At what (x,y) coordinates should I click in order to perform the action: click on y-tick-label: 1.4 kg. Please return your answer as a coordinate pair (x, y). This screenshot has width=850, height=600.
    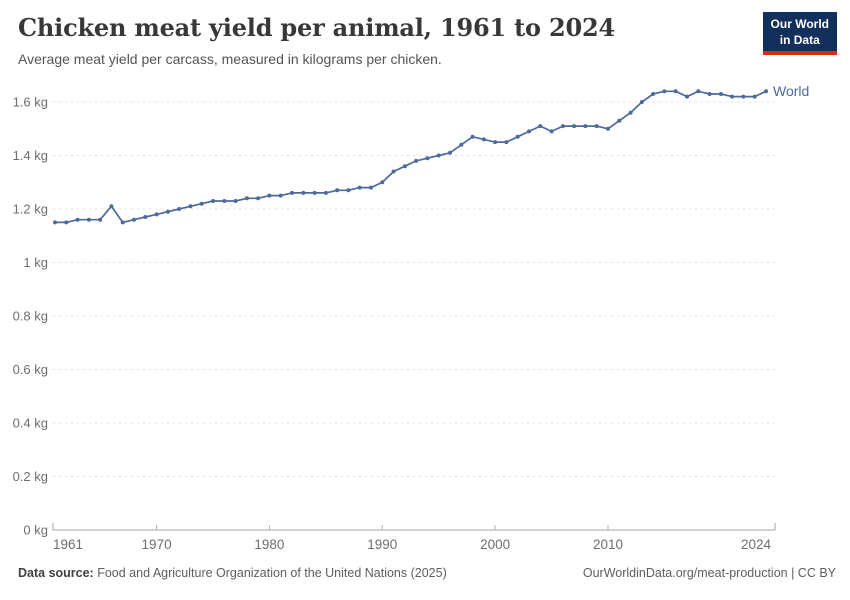
    Looking at the image, I should click on (30, 155).